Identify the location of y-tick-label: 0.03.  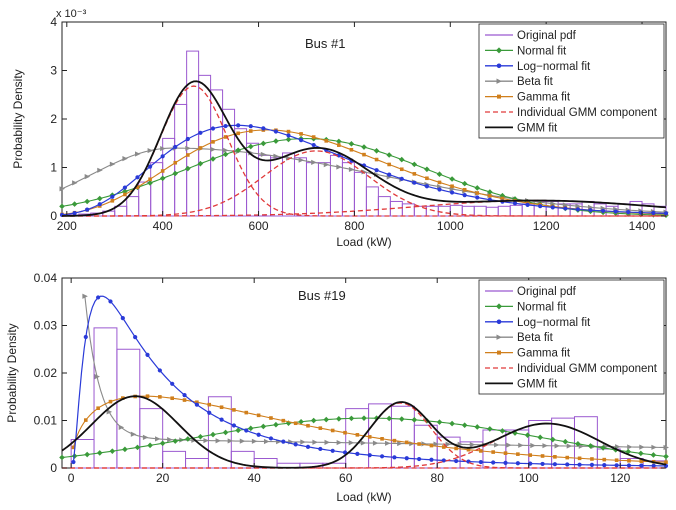
(46, 326).